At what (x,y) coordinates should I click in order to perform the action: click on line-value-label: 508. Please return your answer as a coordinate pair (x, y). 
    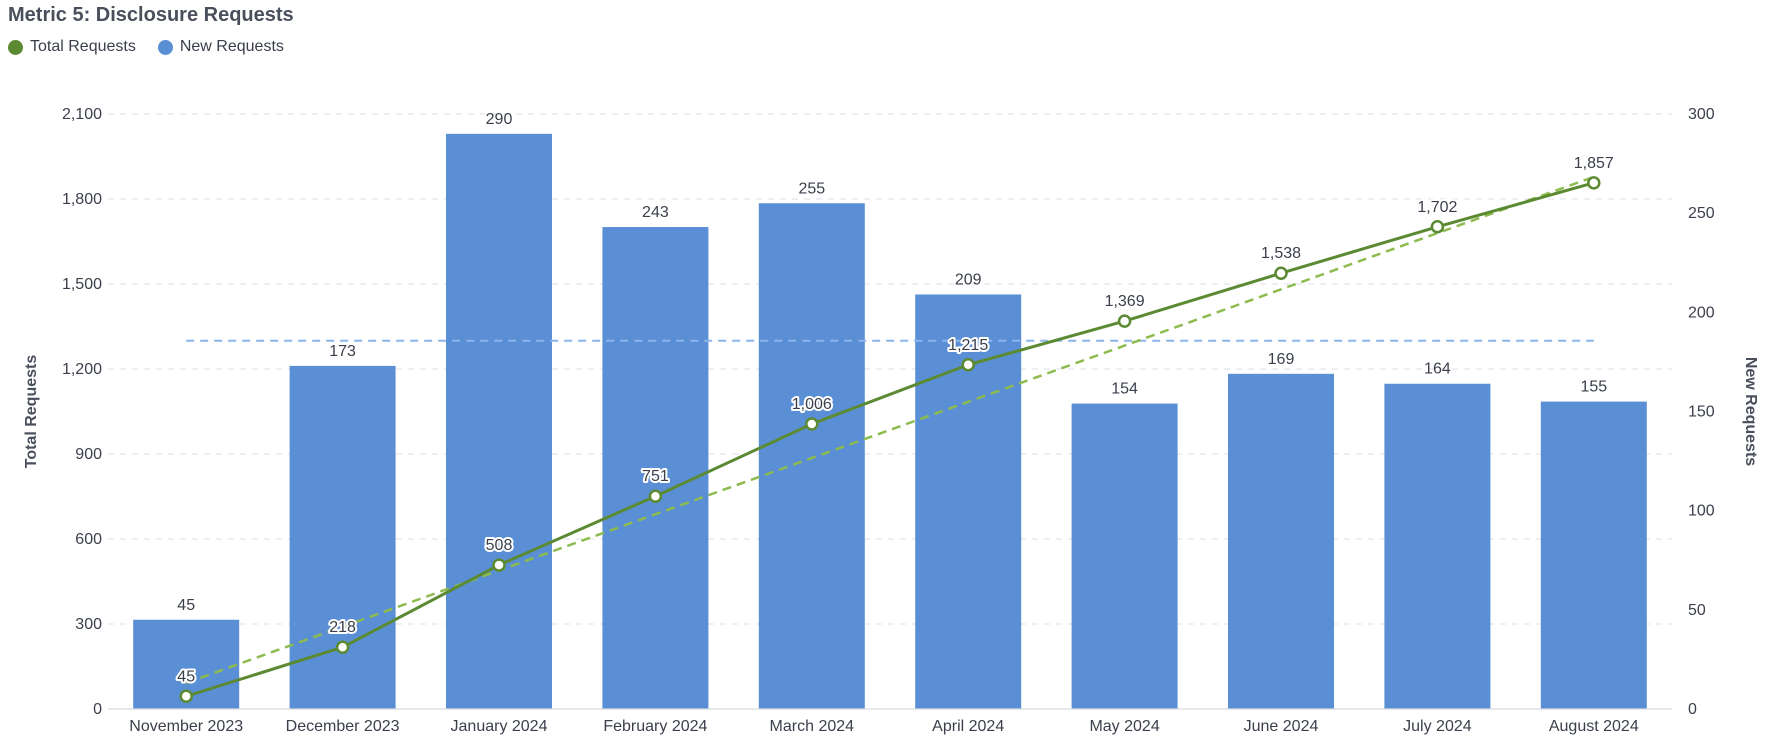
    Looking at the image, I should click on (499, 545).